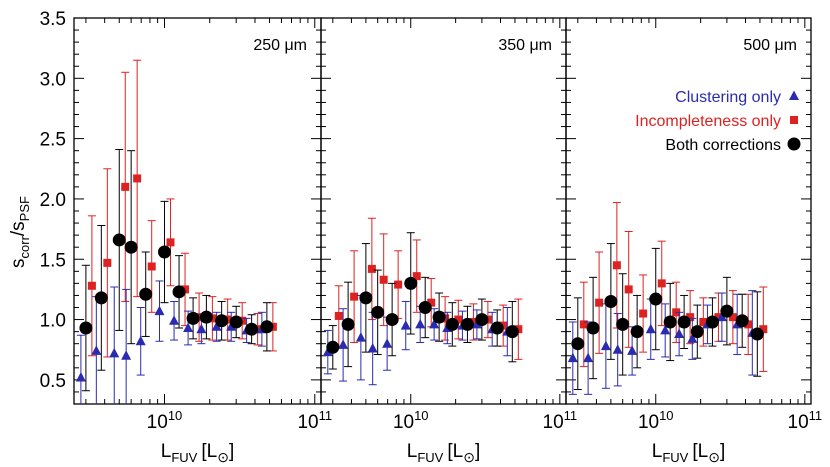 This screenshot has height=467, width=830. What do you see at coordinates (571, 415) in the screenshot?
I see `x-tick-exp: 11` at bounding box center [571, 415].